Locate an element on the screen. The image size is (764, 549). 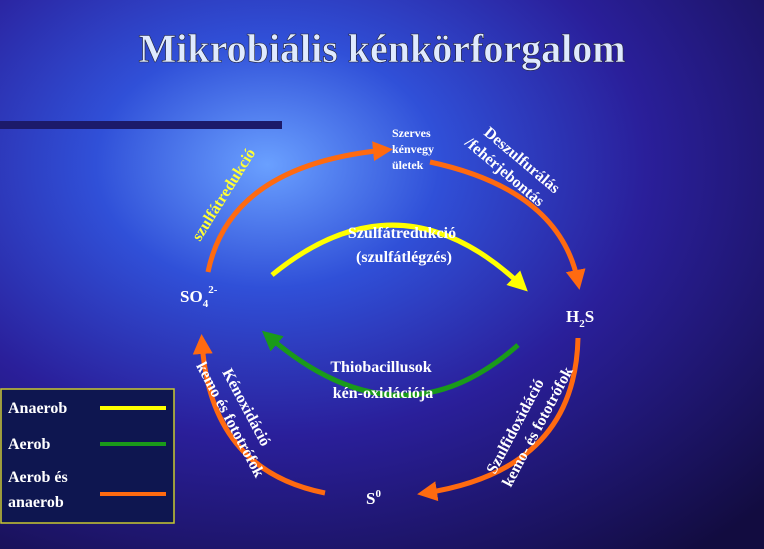
title: Mikrobiális kénkörforgalom is located at coordinates (381, 48).